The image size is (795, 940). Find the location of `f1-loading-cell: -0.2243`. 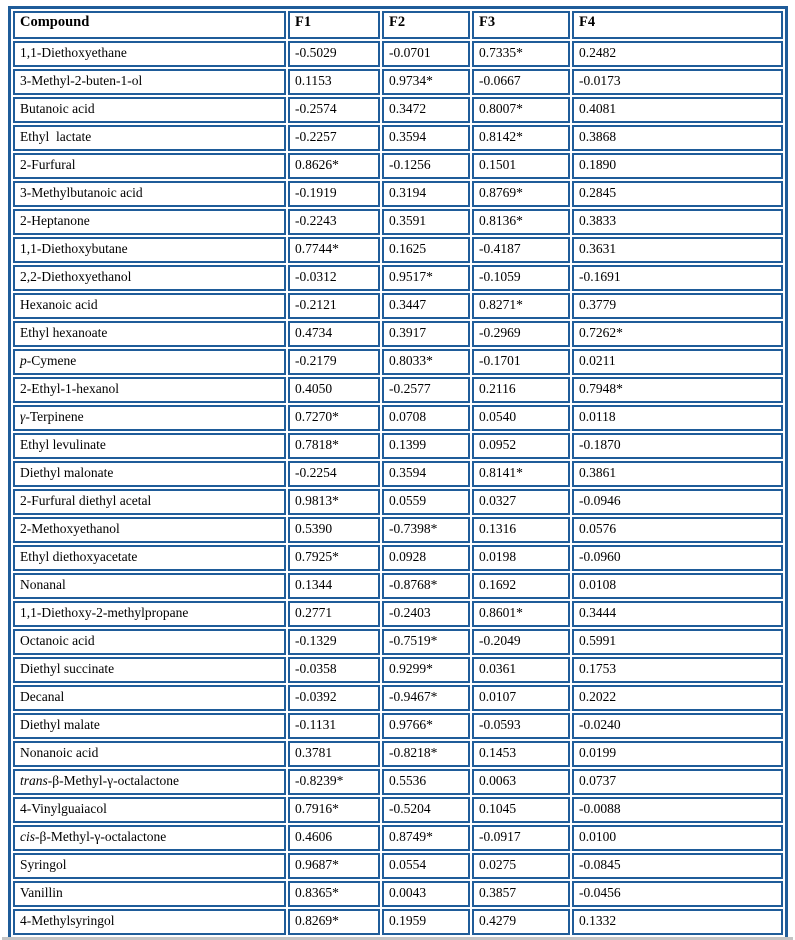

f1-loading-cell: -0.2243 is located at coordinates (334, 222).